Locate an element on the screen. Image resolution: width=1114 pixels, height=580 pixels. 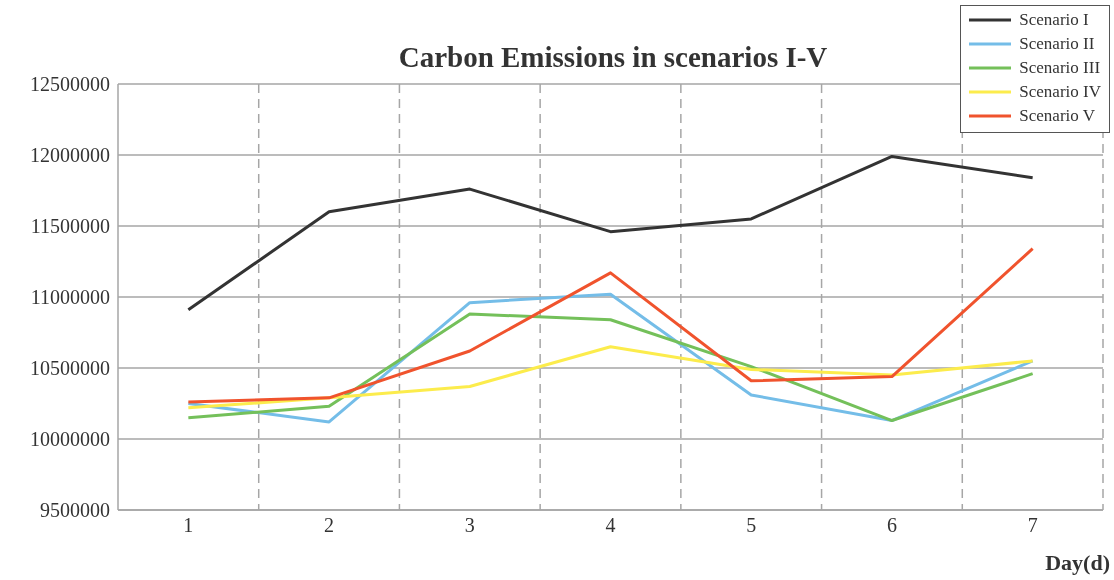
x-tick-label: 4 is located at coordinates (610, 525).